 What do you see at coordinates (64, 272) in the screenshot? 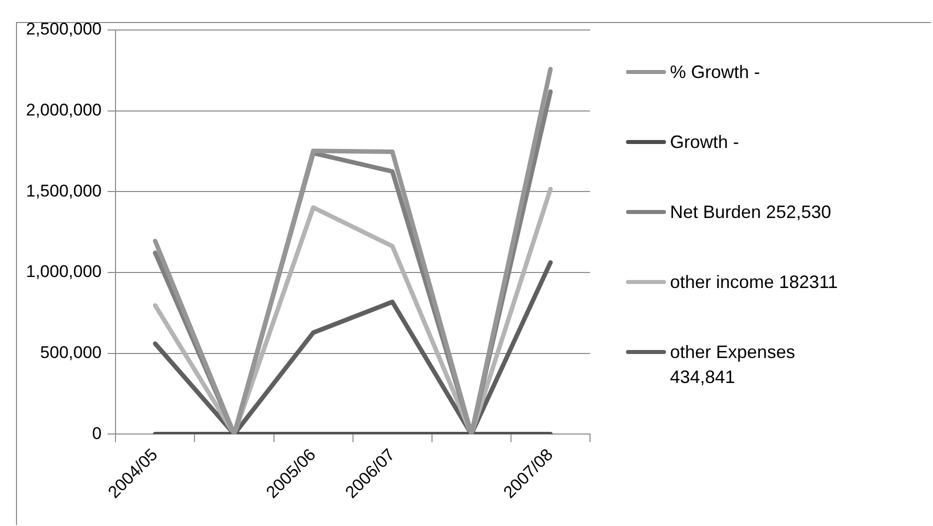
I see `y-tick-label: 1,000,000` at bounding box center [64, 272].